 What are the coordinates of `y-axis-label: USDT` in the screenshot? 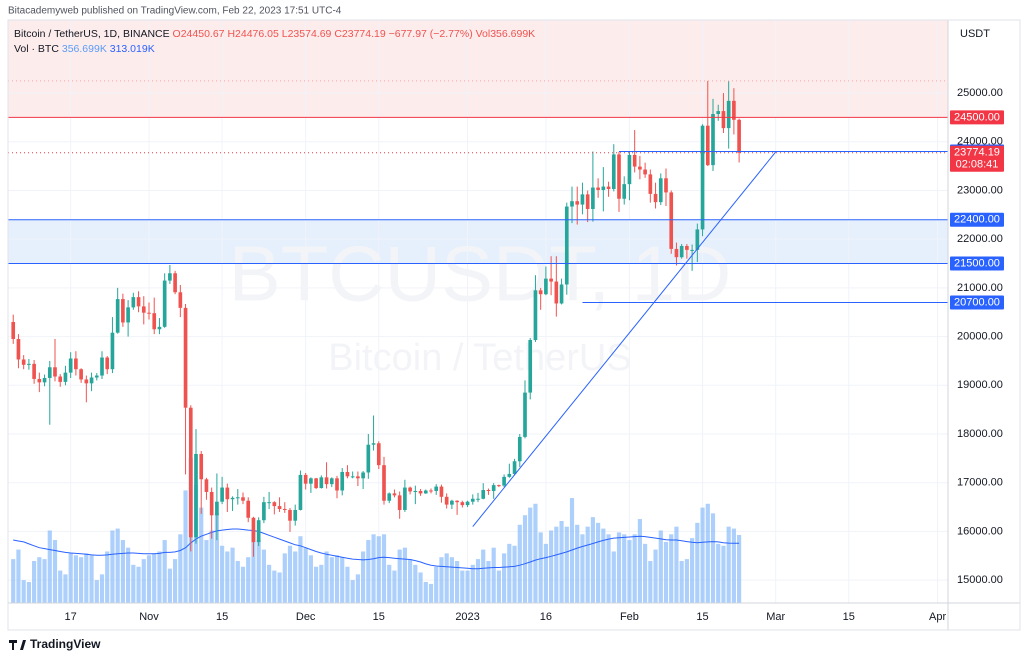 It's located at (975, 34).